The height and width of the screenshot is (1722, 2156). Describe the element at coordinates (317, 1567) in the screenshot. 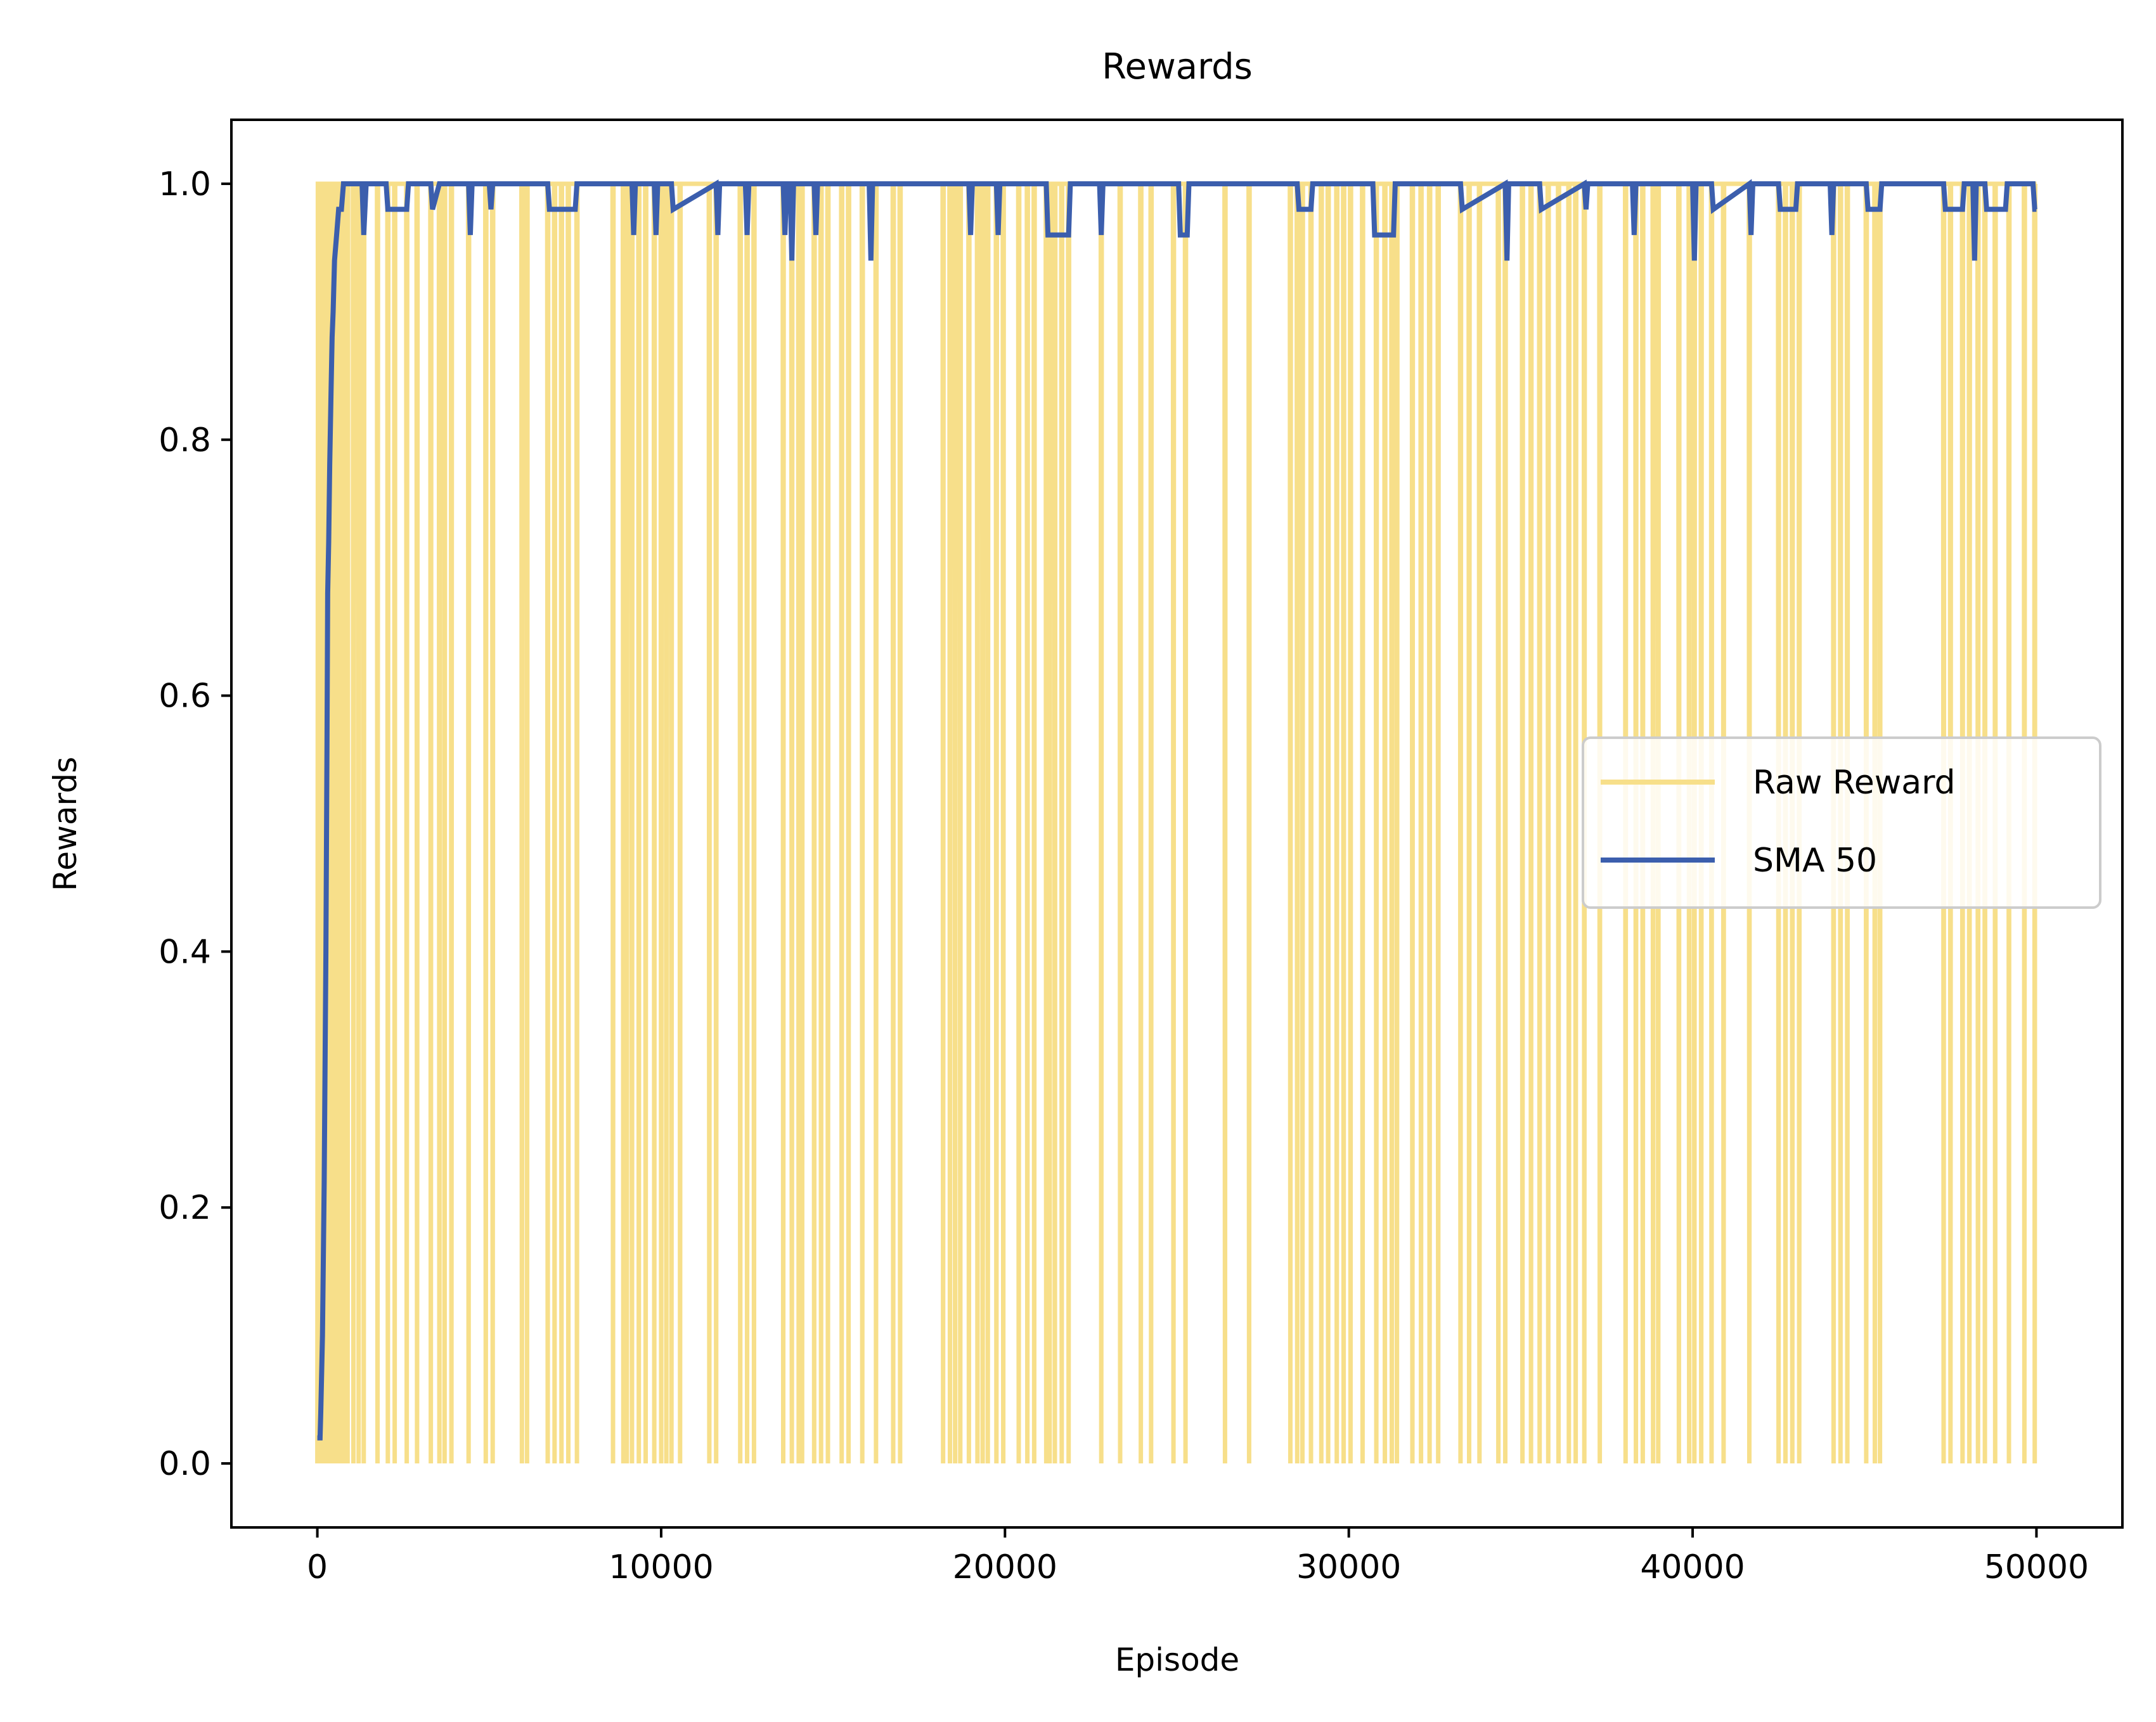

I see `x-tick-label: 0` at that location.